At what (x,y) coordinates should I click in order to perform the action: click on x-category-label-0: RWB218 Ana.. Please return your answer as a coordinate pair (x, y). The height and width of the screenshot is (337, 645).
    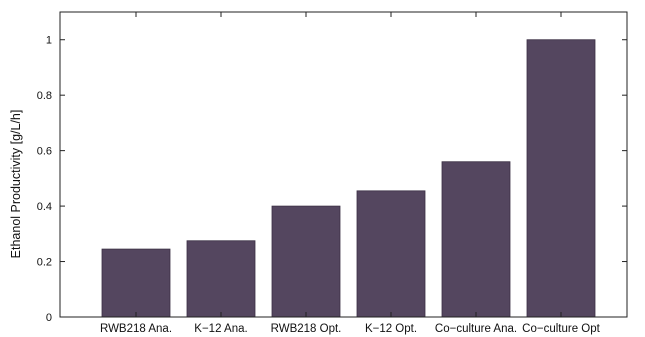
    Looking at the image, I should click on (136, 329).